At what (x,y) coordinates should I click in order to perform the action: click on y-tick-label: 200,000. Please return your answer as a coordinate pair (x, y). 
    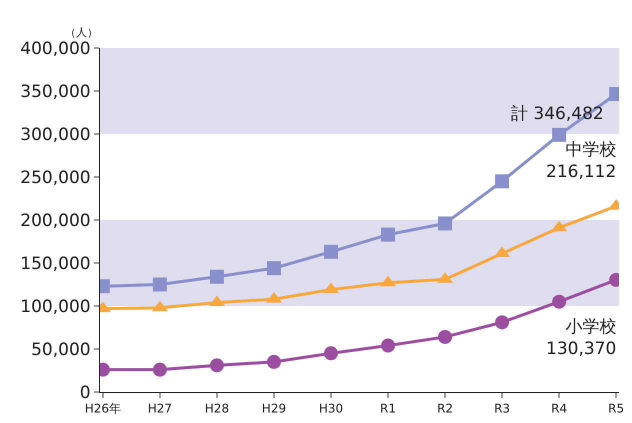
    Looking at the image, I should click on (55, 220).